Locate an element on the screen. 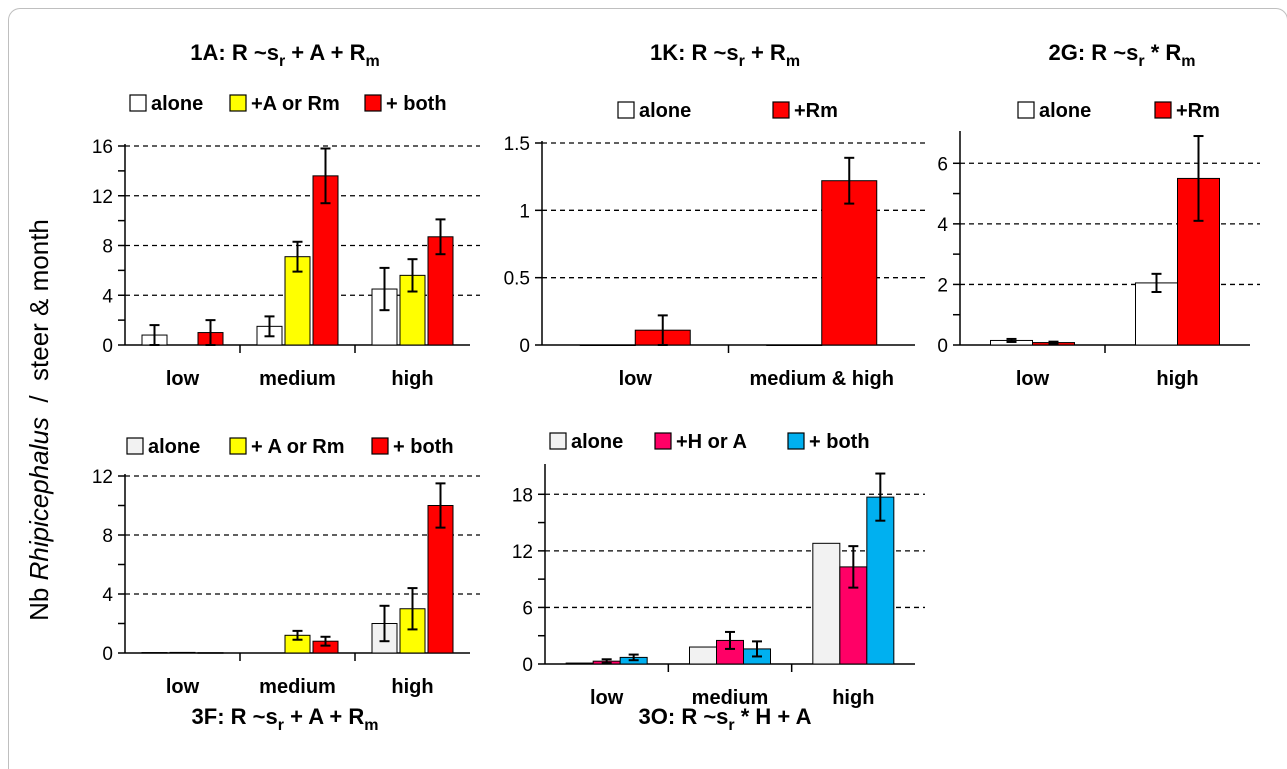 This screenshot has height=769, width=1287. bar-2g-s0-c1 is located at coordinates (1156, 314).